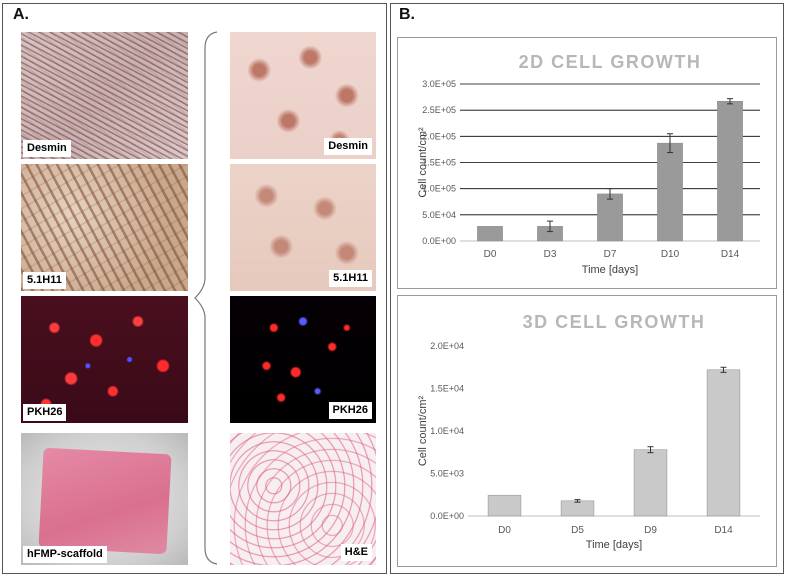 Image resolution: width=787 pixels, height=577 pixels. What do you see at coordinates (439, 136) in the screenshot?
I see `y-tick-label: 2.0E+05` at bounding box center [439, 136].